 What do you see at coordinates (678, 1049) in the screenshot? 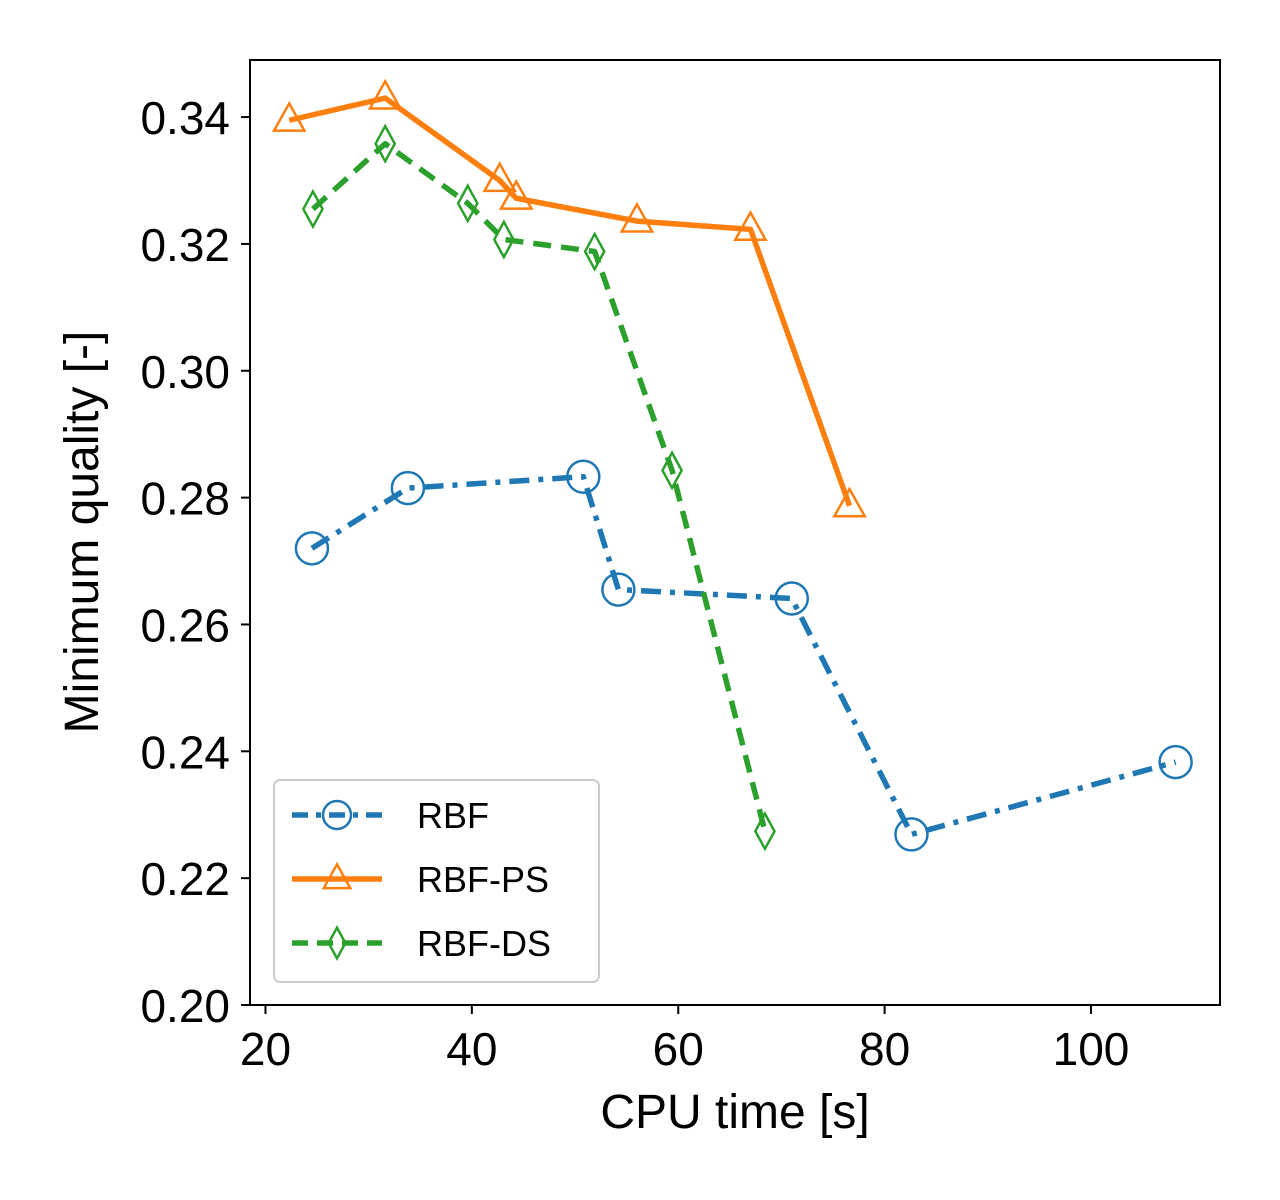
I see `x-tick-label: 60` at bounding box center [678, 1049].